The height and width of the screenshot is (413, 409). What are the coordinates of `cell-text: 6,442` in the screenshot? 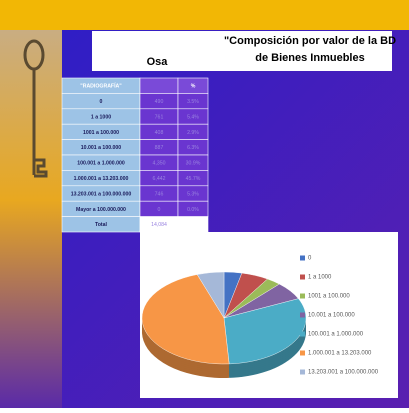 It's located at (159, 179).